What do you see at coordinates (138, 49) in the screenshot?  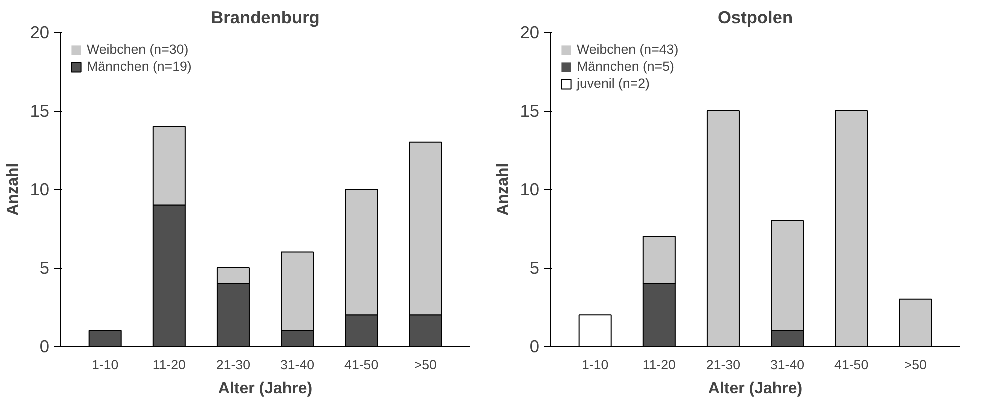 I see `legend-label: Weibchen (n=30)` at bounding box center [138, 49].